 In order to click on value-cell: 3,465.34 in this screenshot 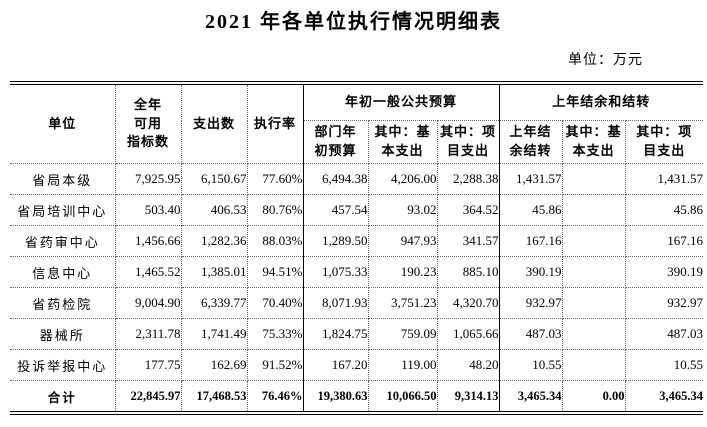, I will do `click(664, 397)`.